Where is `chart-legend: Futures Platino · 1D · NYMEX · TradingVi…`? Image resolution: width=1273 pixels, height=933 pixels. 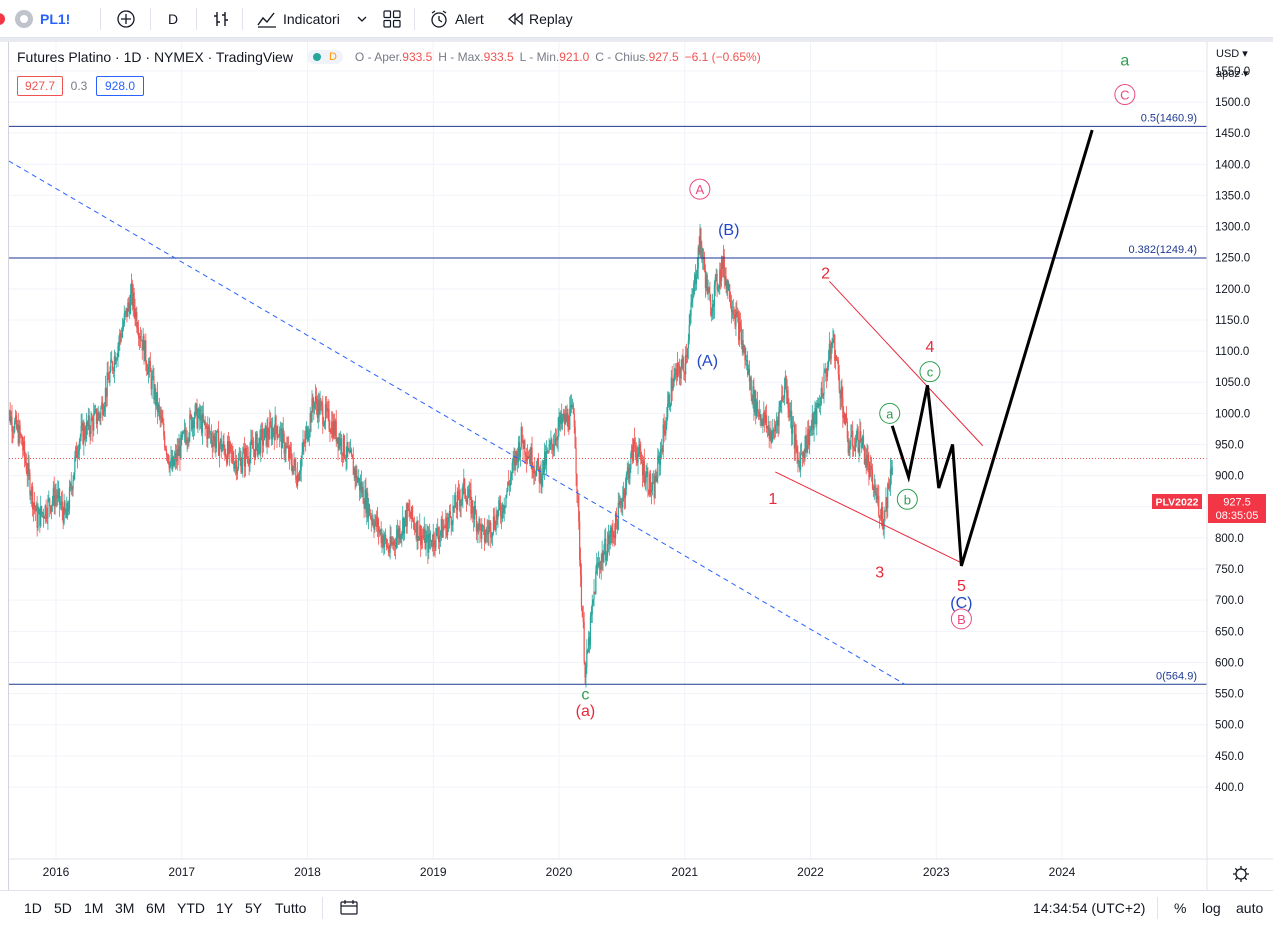 chart-legend: Futures Platino · 1D · NYMEX · TradingVi… is located at coordinates (389, 57).